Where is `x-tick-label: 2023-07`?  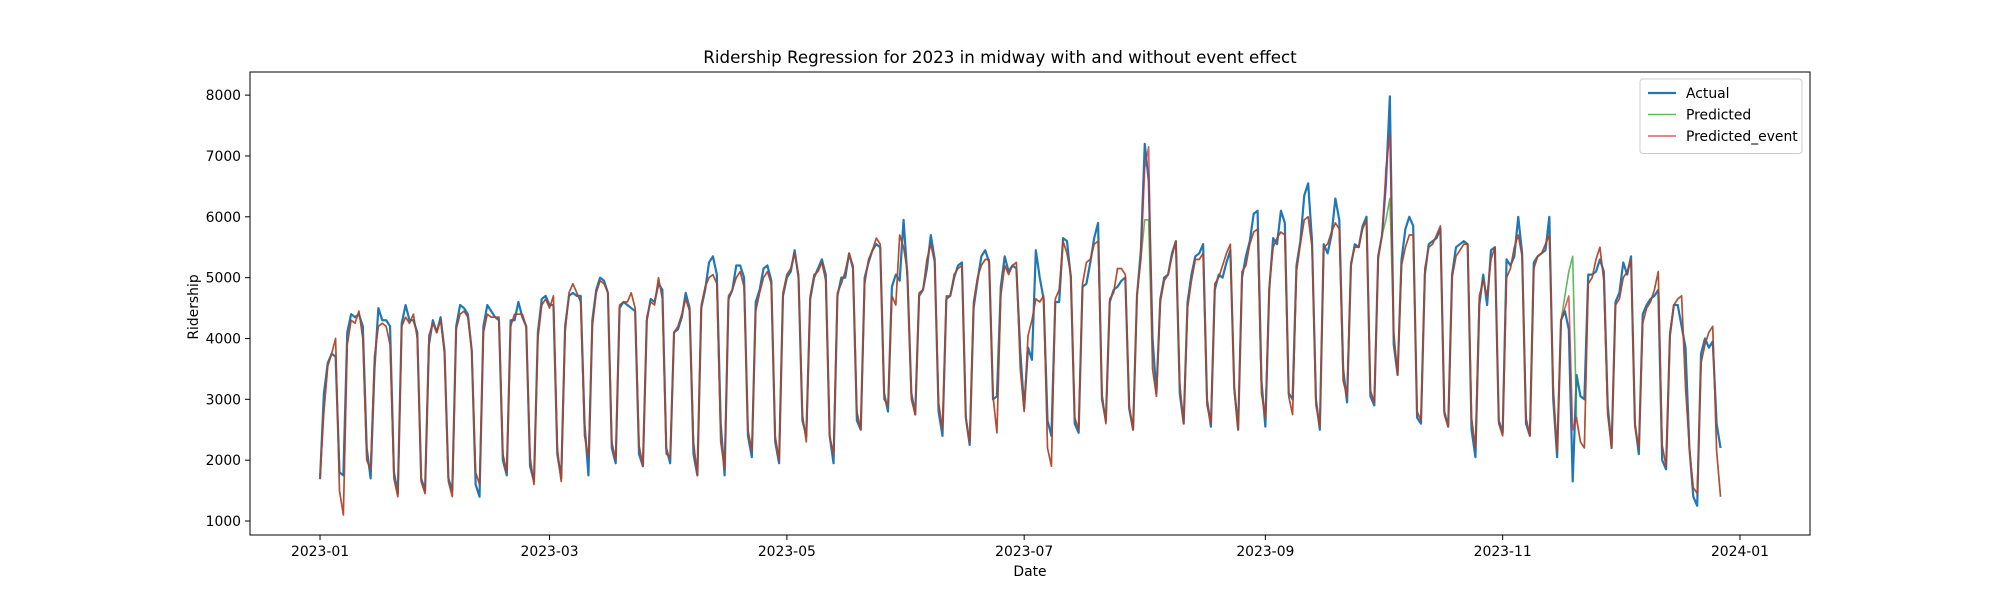 x-tick-label: 2023-07 is located at coordinates (1024, 552).